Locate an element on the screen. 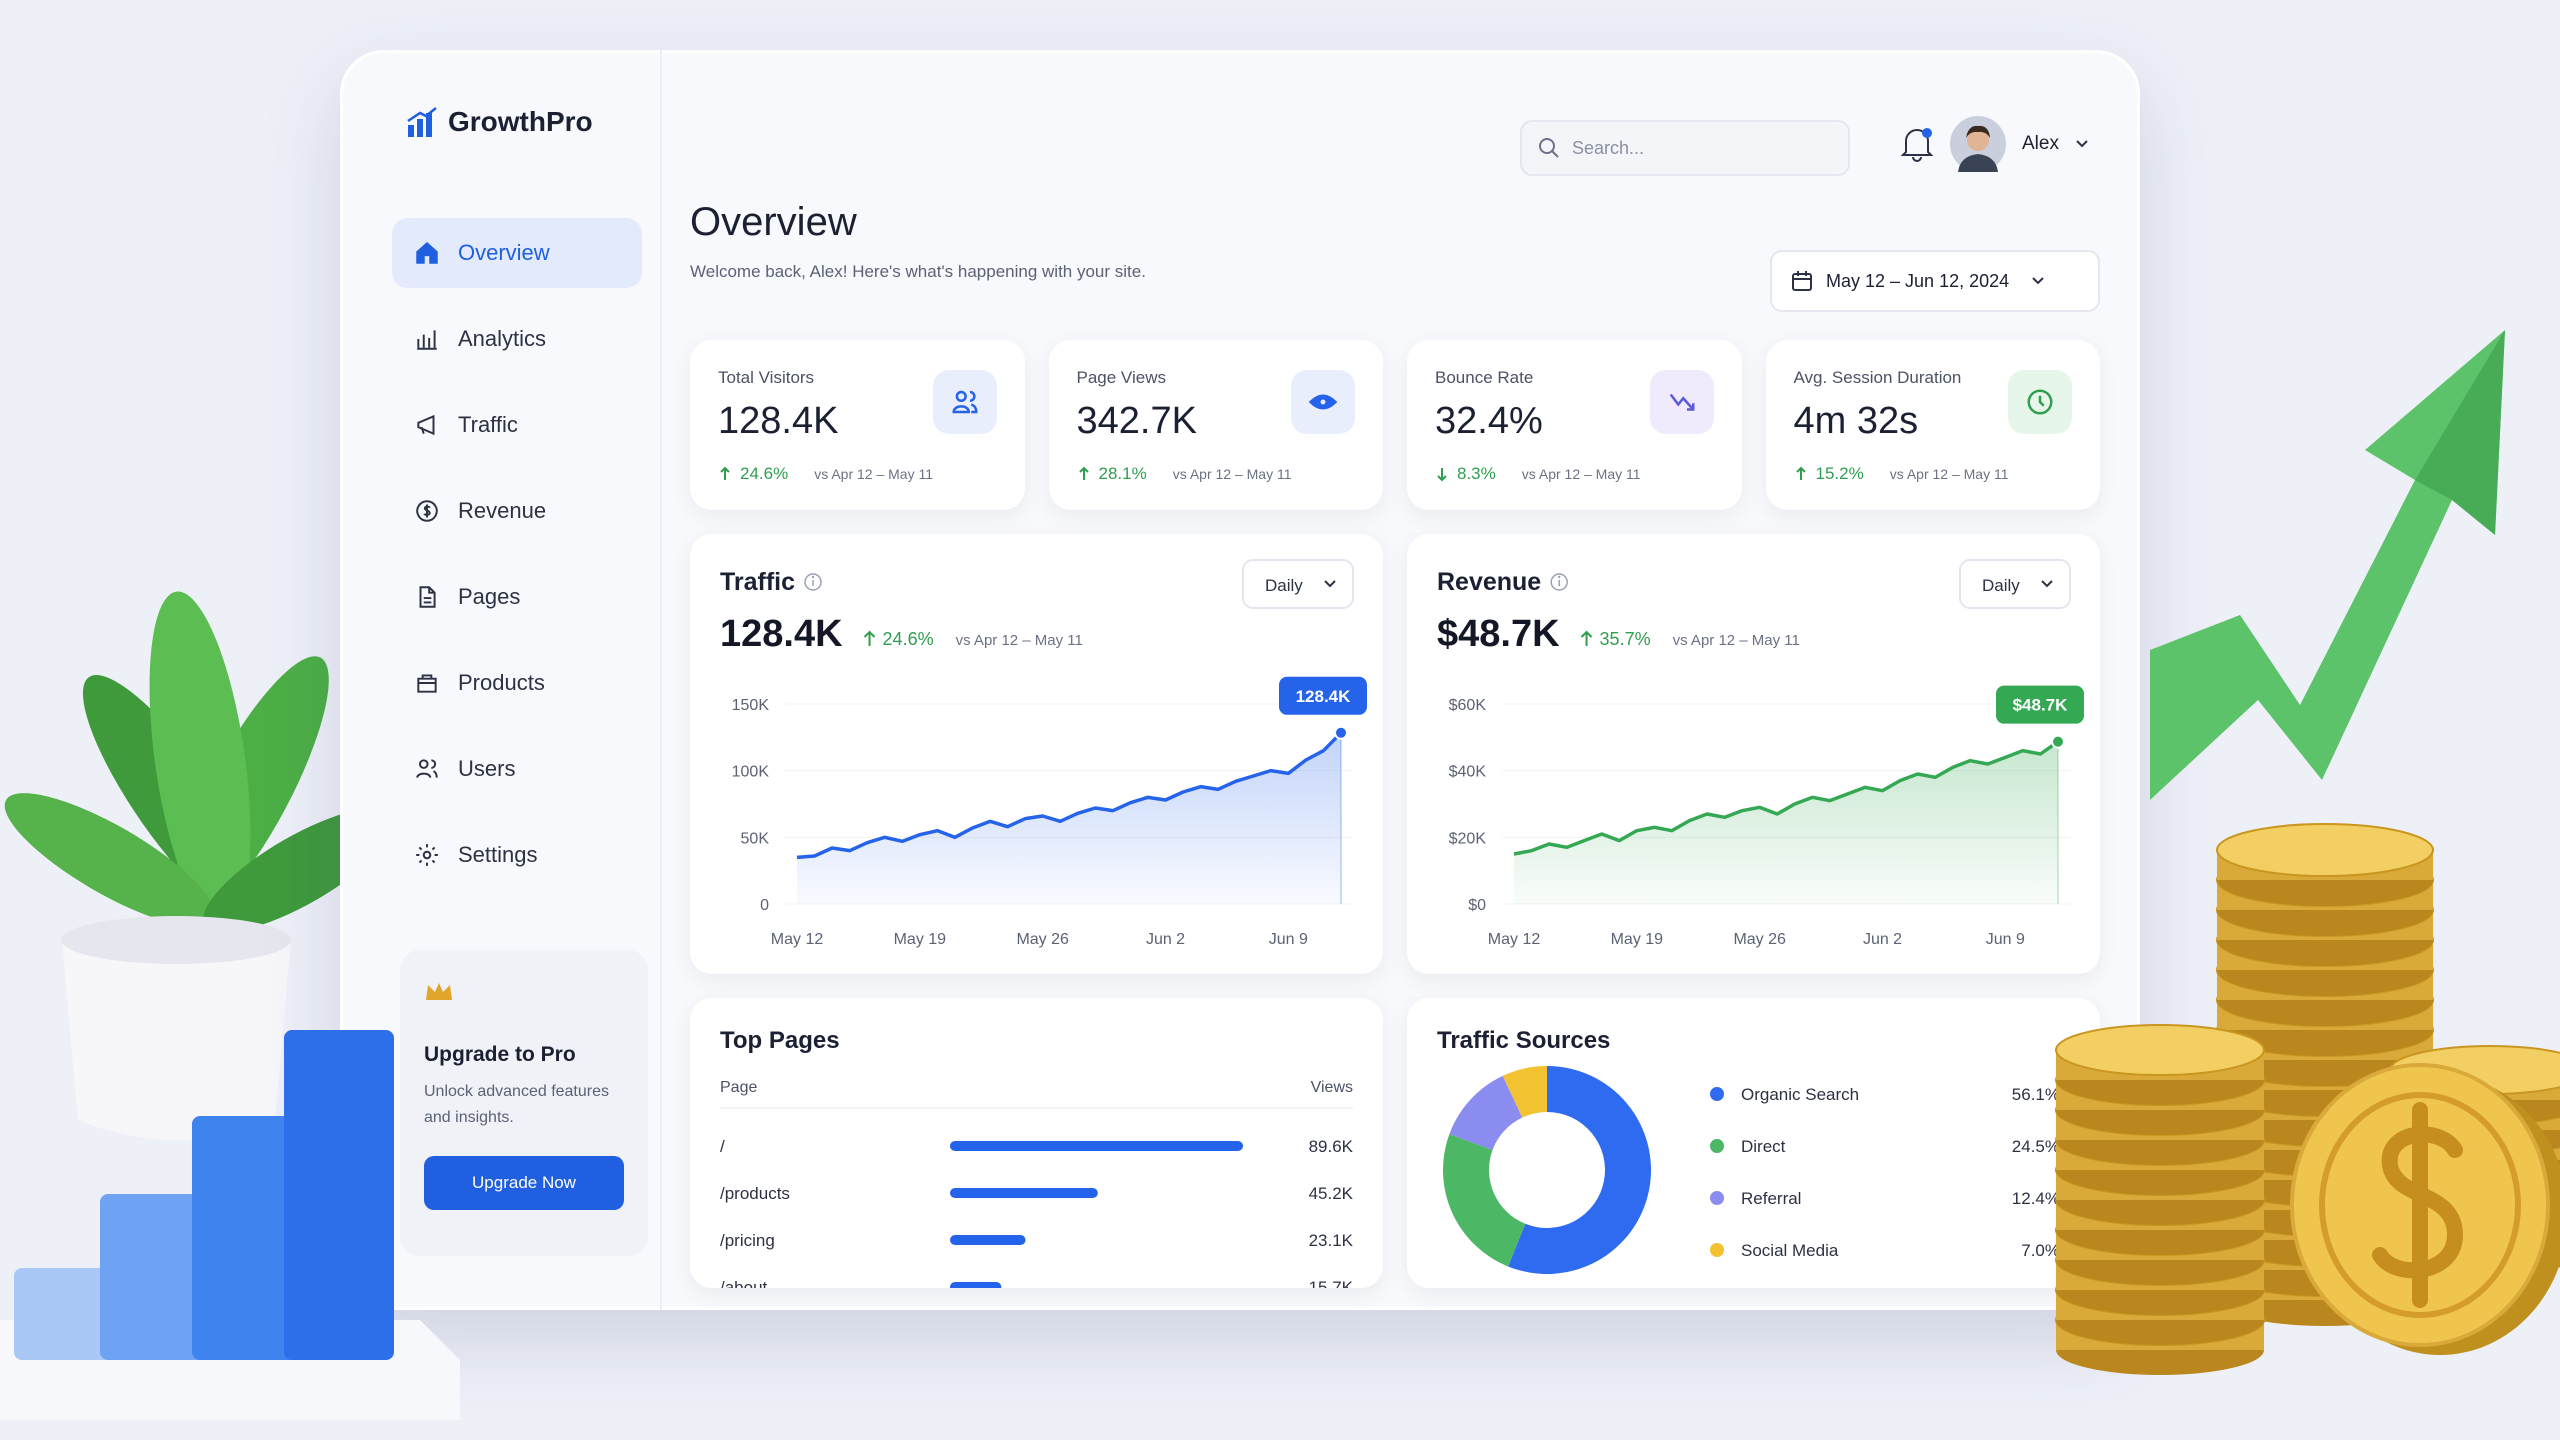 The image size is (2560, 1440). upgrade-text: Unlock advanced features and insights. is located at coordinates (516, 1104).